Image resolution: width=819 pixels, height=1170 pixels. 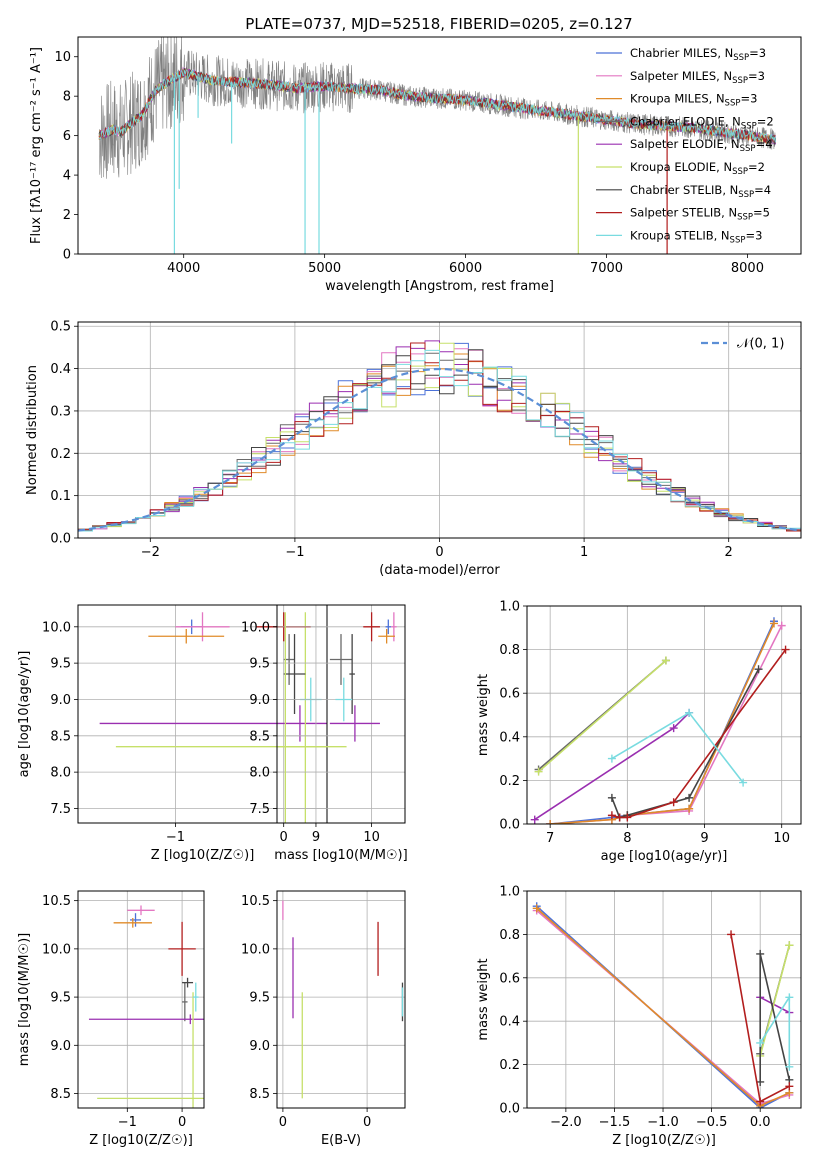 What do you see at coordinates (757, 53) in the screenshot?
I see `legend-value: =3` at bounding box center [757, 53].